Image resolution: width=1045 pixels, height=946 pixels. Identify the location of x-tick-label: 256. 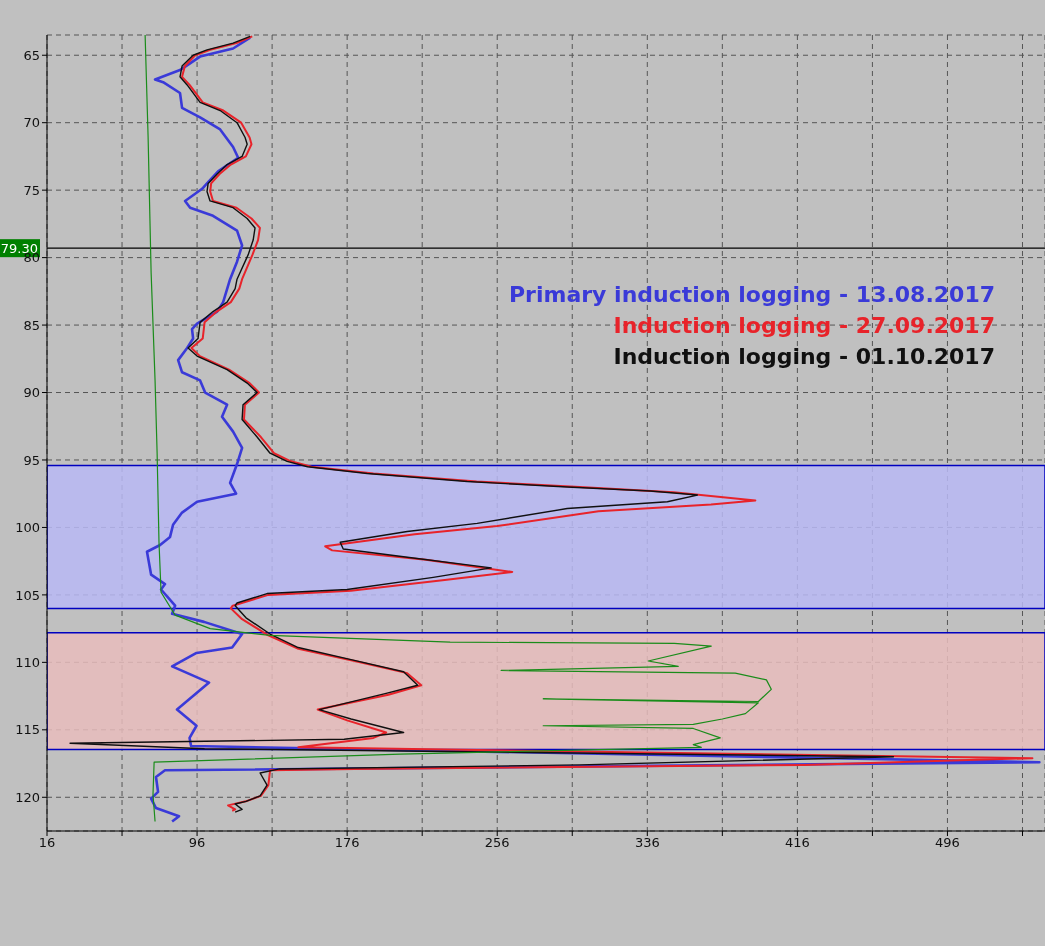
(497, 843).